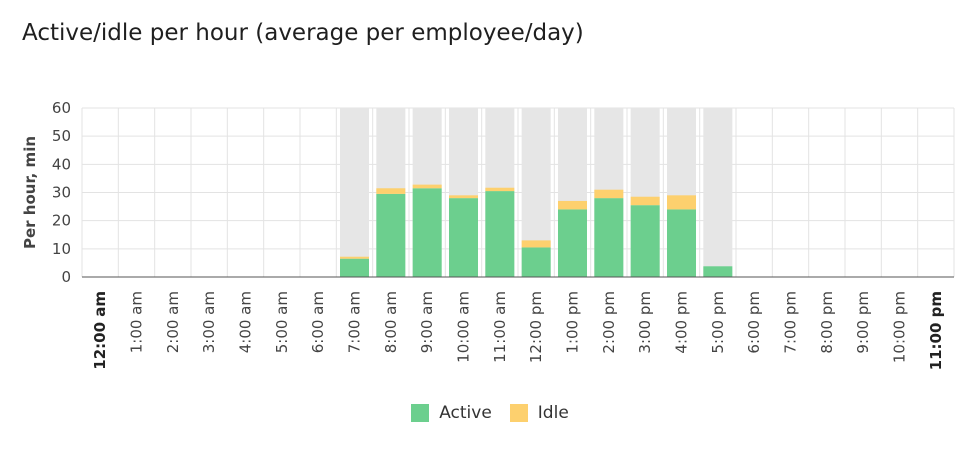 Image resolution: width=980 pixels, height=450 pixels. I want to click on legend: Active Idle, so click(490, 413).